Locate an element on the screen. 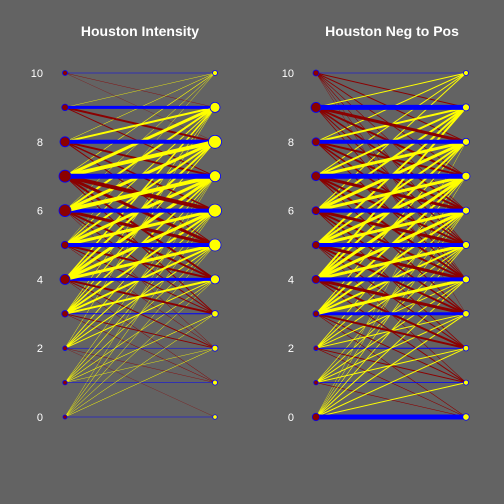 Image resolution: width=504 pixels, height=504 pixels. panel-title-intensity: Houston Intensity is located at coordinates (140, 31).